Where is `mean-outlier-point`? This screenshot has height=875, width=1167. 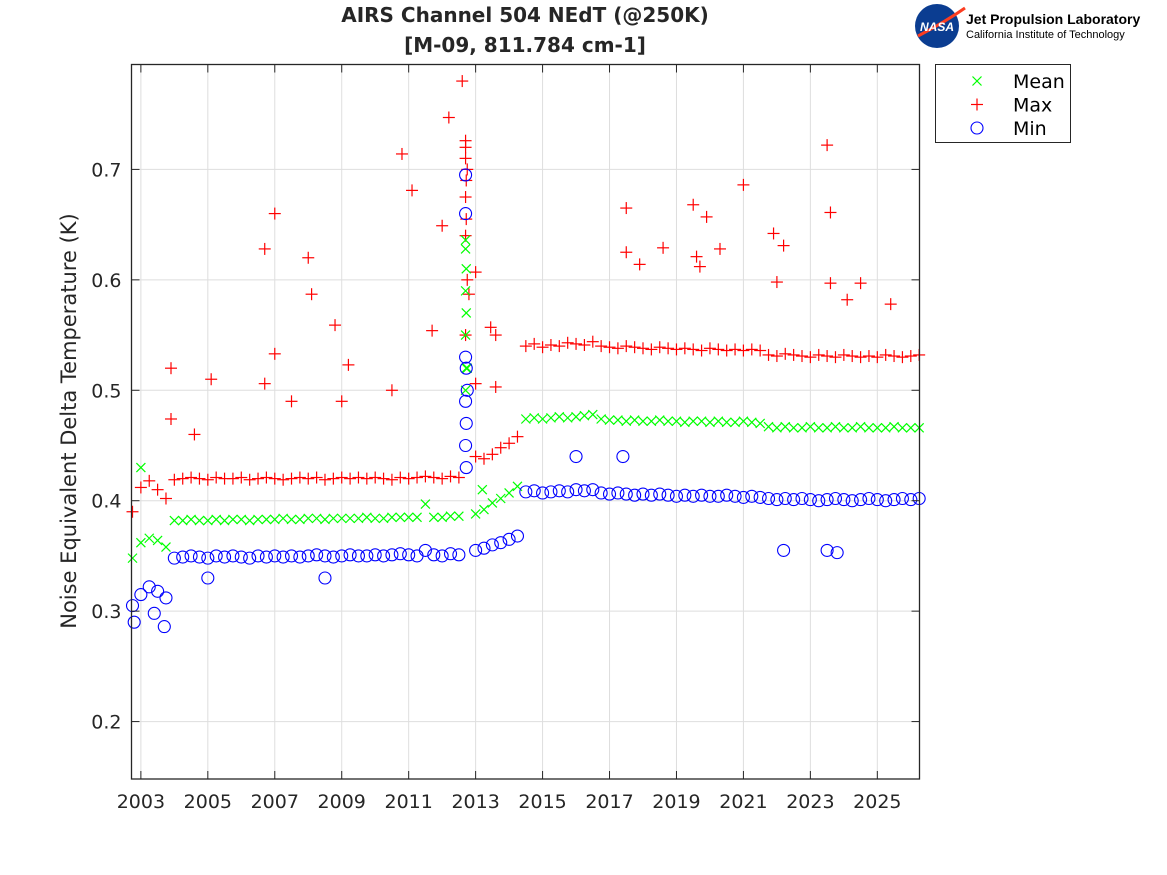
mean-outlier-point is located at coordinates (465, 335).